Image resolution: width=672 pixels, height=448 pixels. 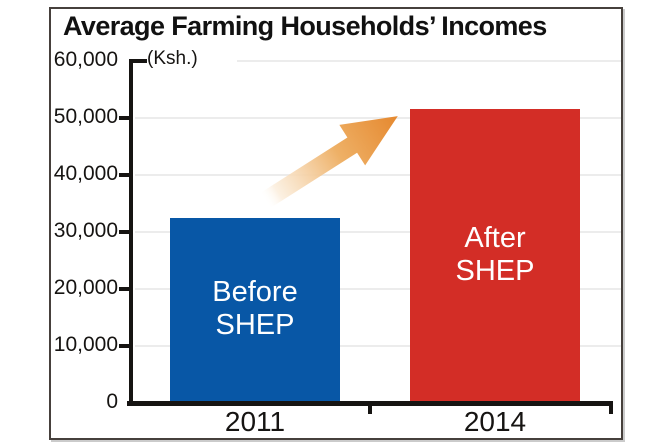 I want to click on bar-label: After SHEP, so click(x=495, y=255).